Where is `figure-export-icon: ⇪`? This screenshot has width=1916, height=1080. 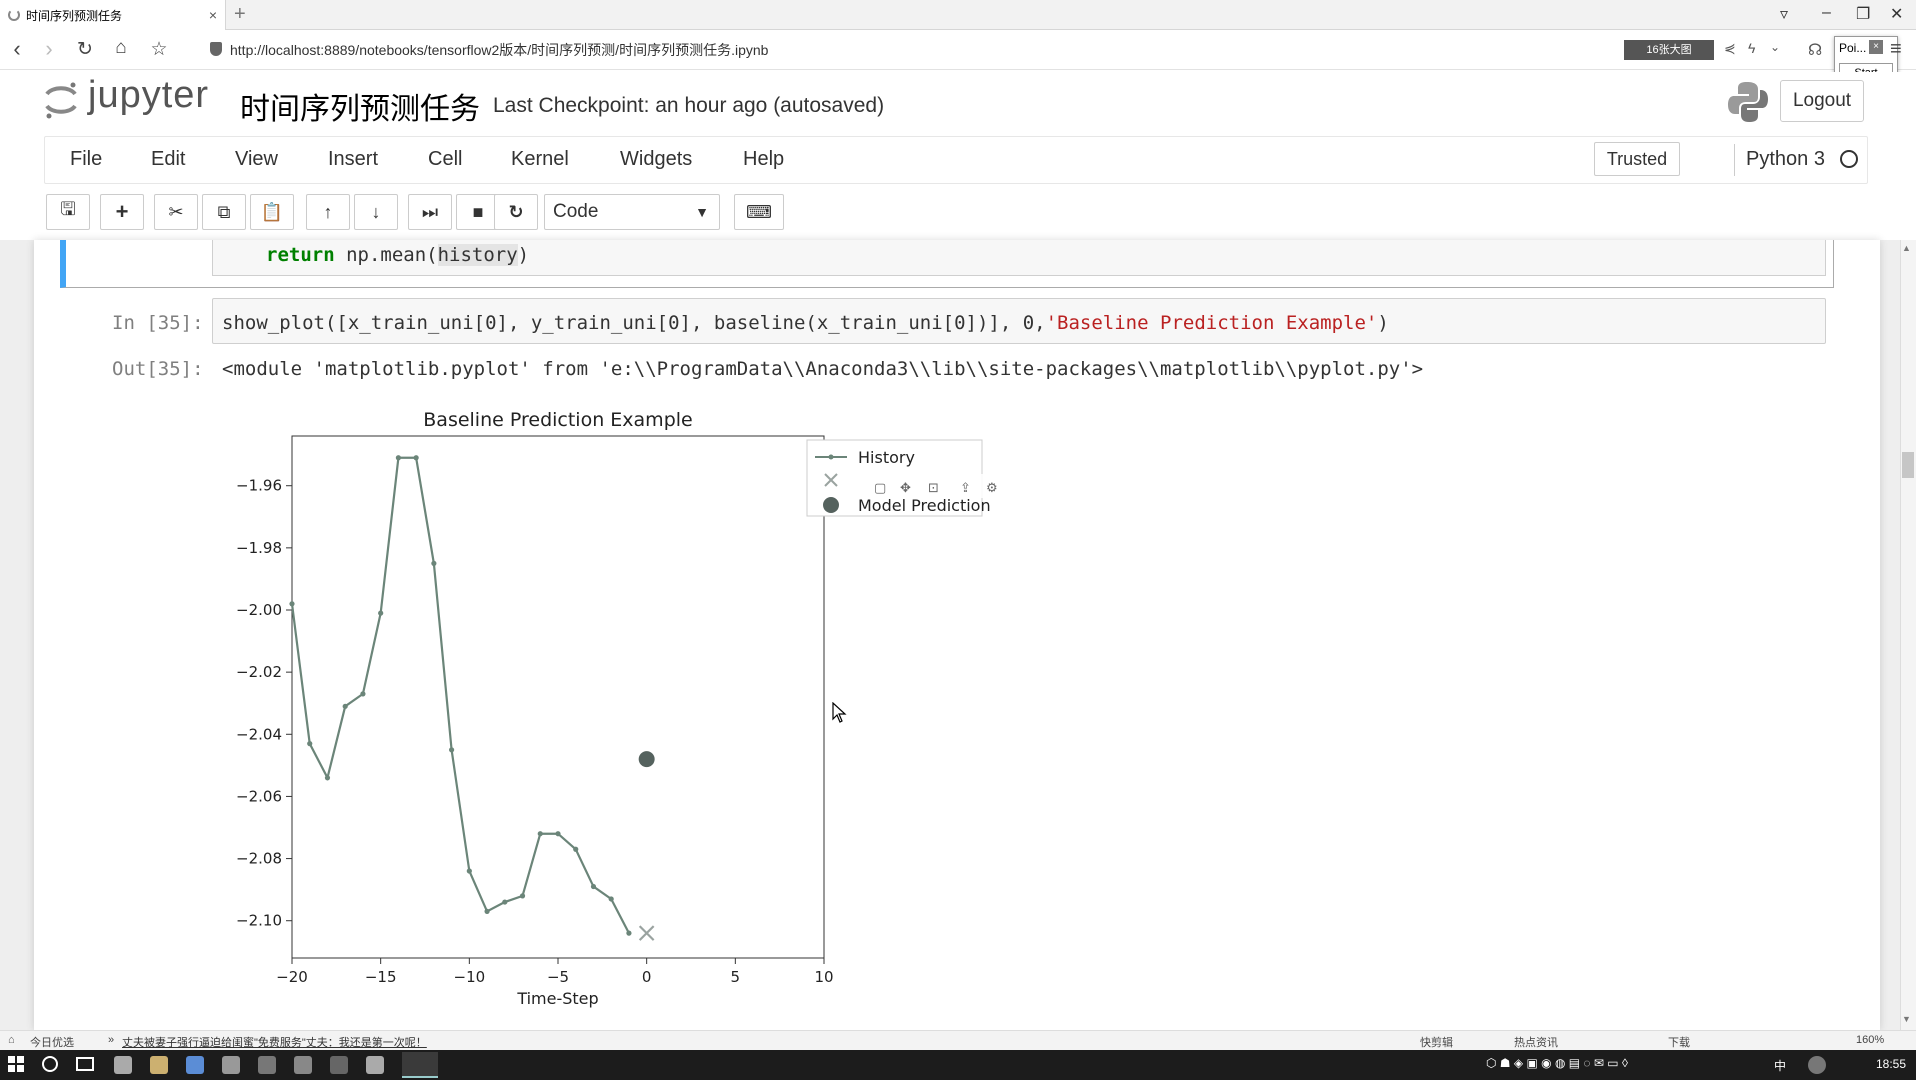 figure-export-icon: ⇪ is located at coordinates (965, 488).